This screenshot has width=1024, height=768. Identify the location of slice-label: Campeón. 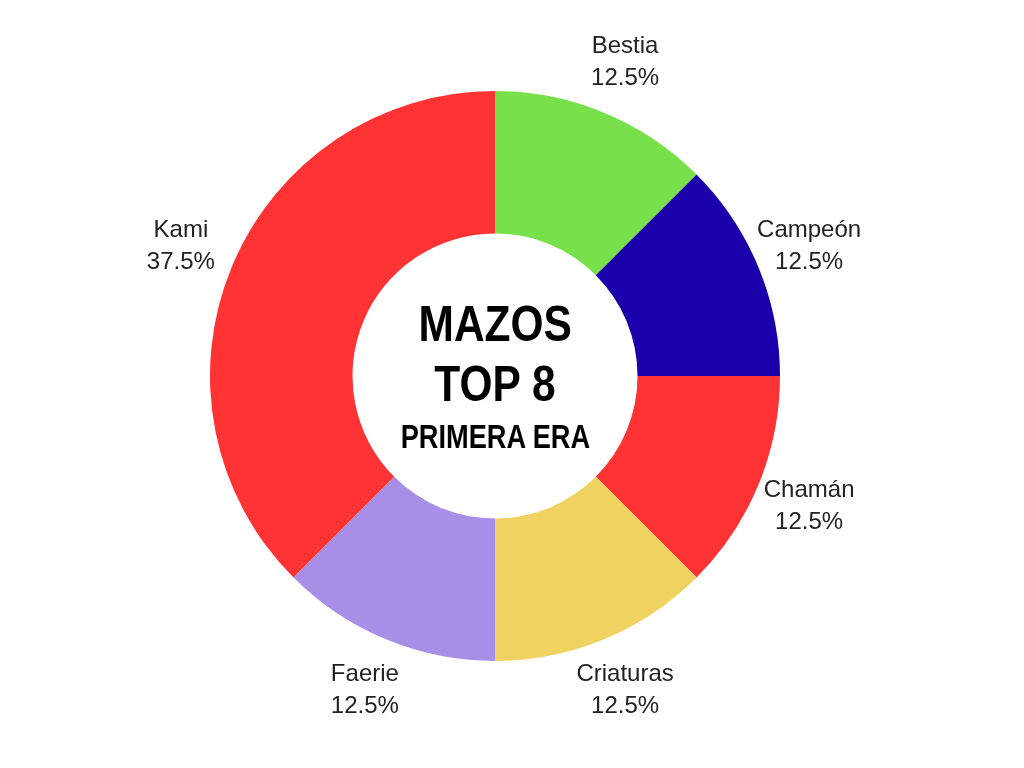
(809, 228).